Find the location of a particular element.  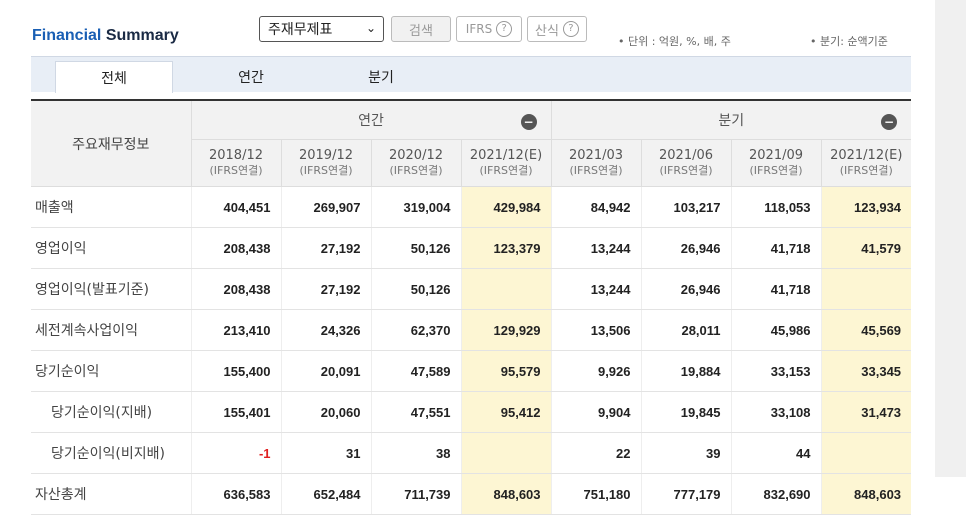

quarter-basis-note: • 분기: 순액기준 is located at coordinates (849, 41).